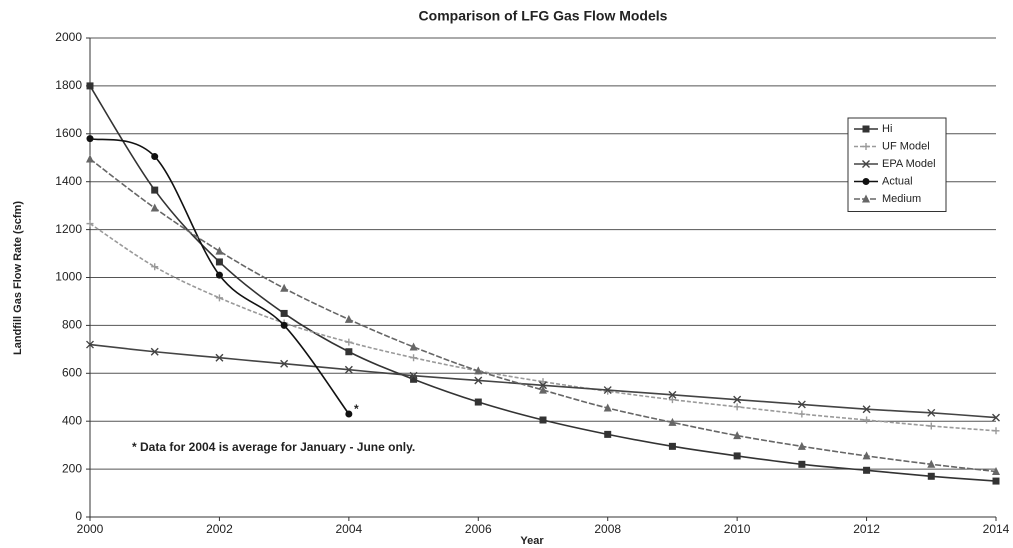 Image resolution: width=1013 pixels, height=548 pixels. I want to click on y-tick-label: 600, so click(72, 372).